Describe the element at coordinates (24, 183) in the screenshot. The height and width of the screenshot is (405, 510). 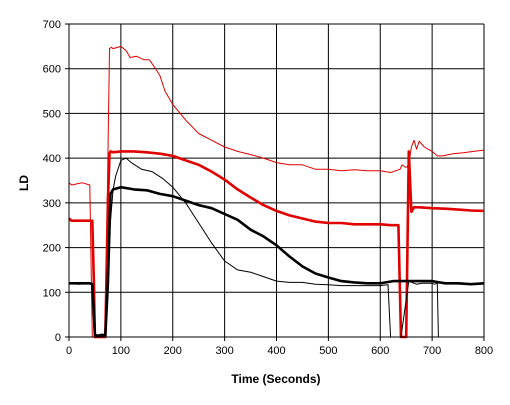
I see `y-axis-title: LD` at that location.